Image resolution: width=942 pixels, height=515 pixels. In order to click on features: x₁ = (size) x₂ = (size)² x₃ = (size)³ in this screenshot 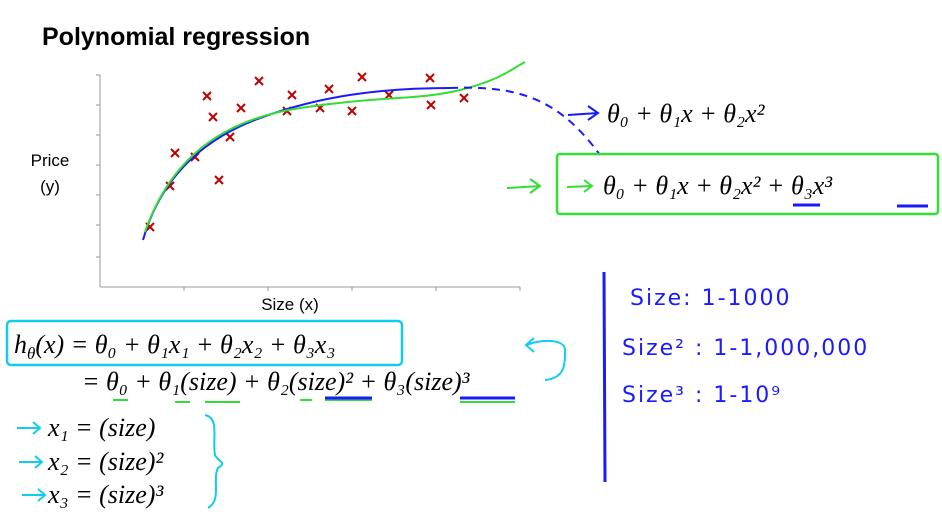, I will do `click(120, 461)`.